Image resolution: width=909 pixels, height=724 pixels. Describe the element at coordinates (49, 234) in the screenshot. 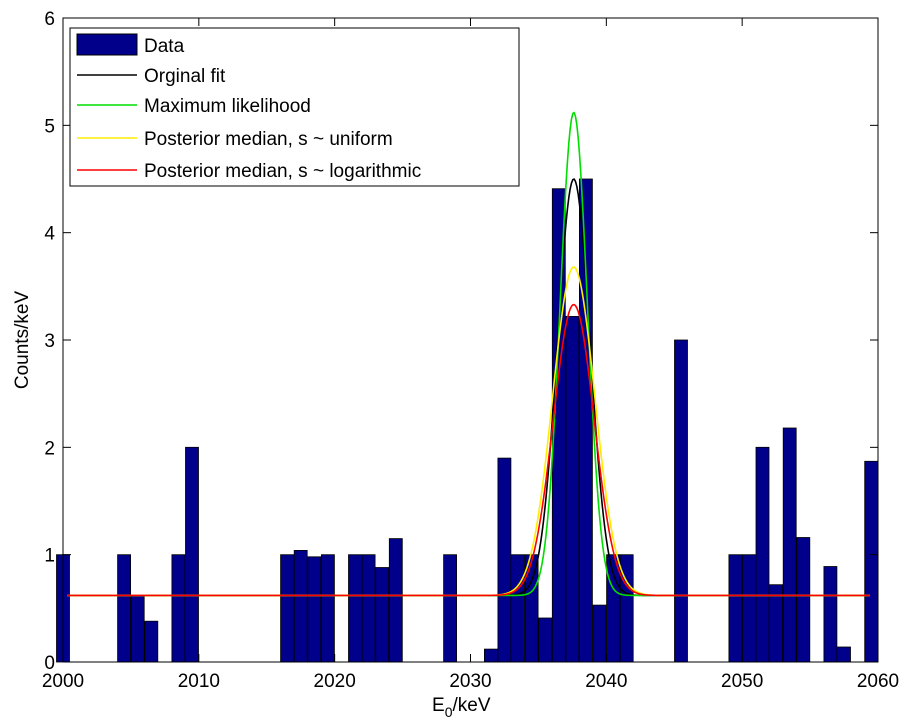

I see `y-tick-label: 4` at that location.